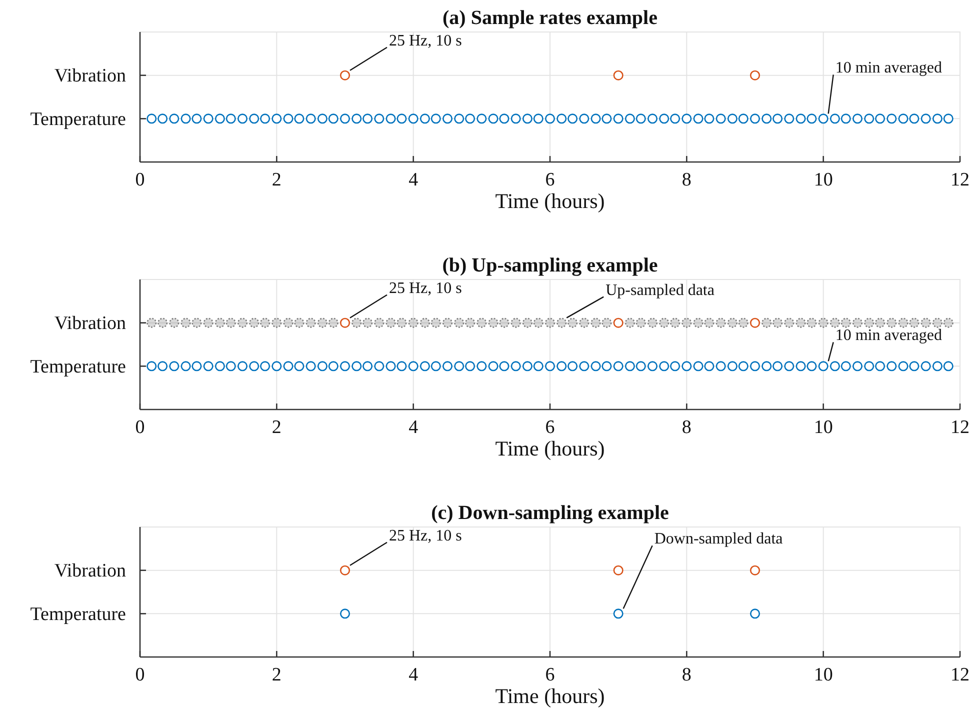 Image resolution: width=971 pixels, height=710 pixels. What do you see at coordinates (660, 290) in the screenshot?
I see `annotation: Up-sampled data` at bounding box center [660, 290].